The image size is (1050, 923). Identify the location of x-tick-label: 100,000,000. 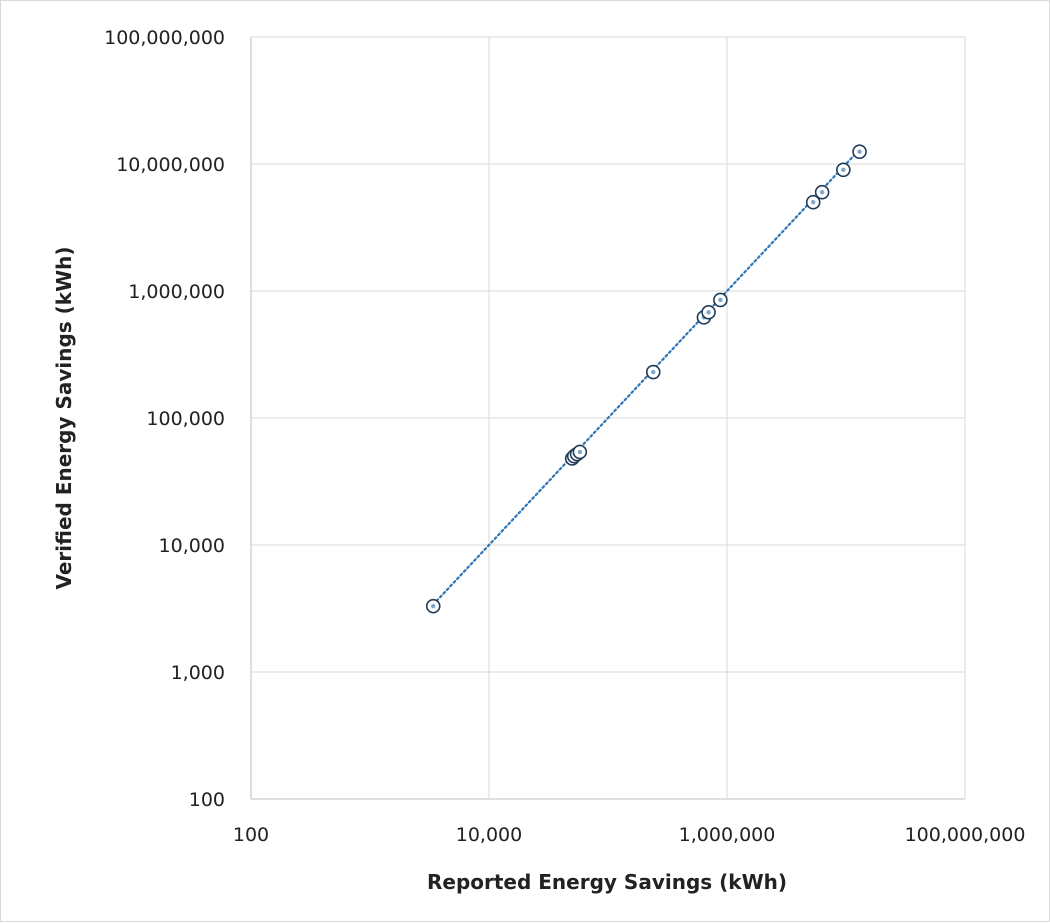
(965, 835).